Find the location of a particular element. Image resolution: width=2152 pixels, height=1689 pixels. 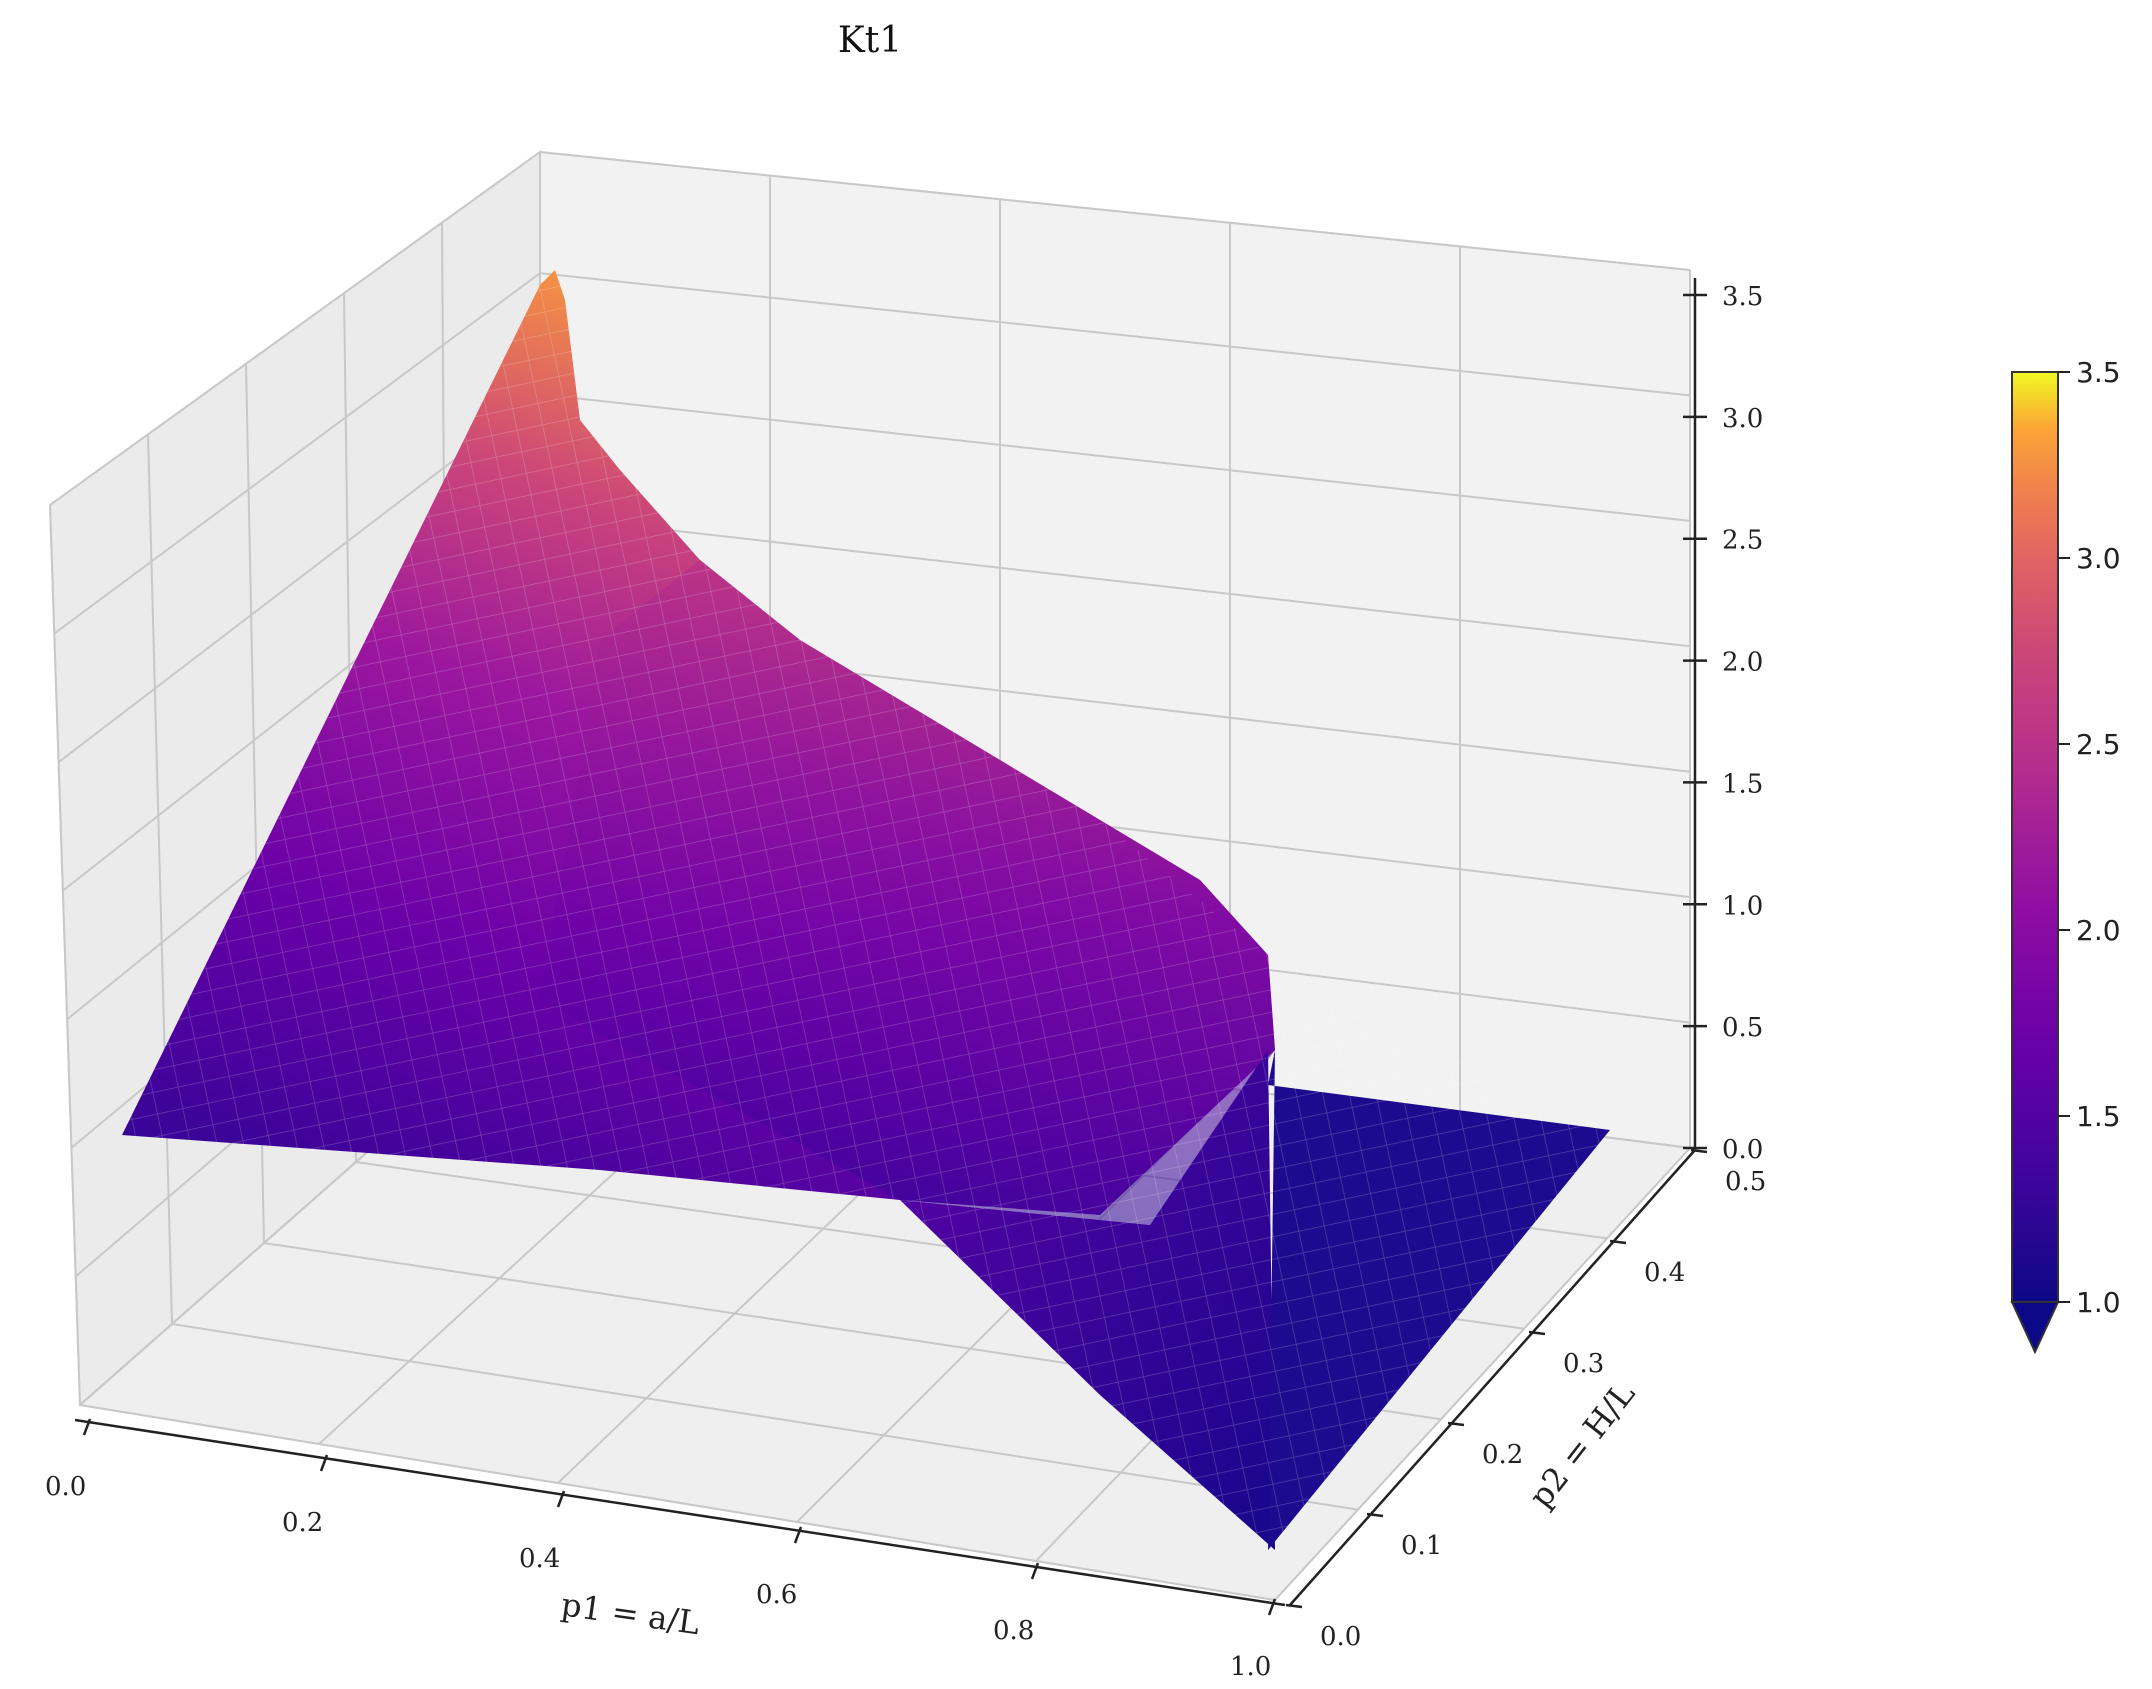

x-tick-label: 0.0 is located at coordinates (65, 1487).